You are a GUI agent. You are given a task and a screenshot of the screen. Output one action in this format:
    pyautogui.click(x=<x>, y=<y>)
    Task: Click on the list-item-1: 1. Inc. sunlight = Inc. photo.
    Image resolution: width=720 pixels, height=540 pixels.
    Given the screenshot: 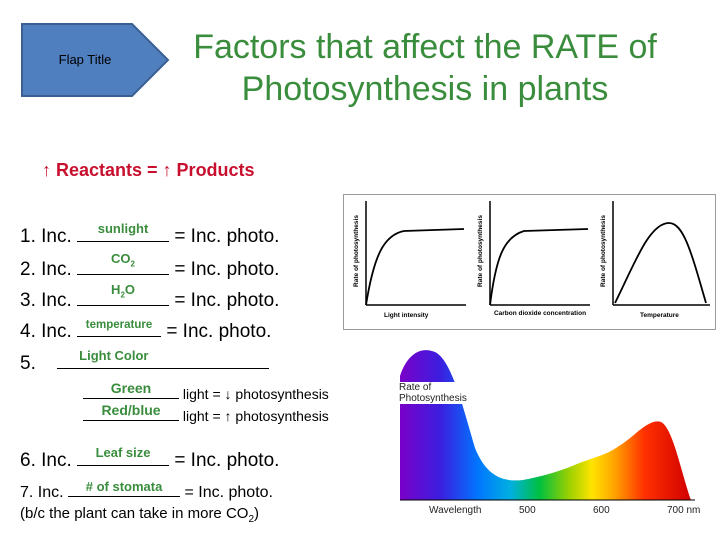 What is the action you would take?
    pyautogui.click(x=150, y=234)
    